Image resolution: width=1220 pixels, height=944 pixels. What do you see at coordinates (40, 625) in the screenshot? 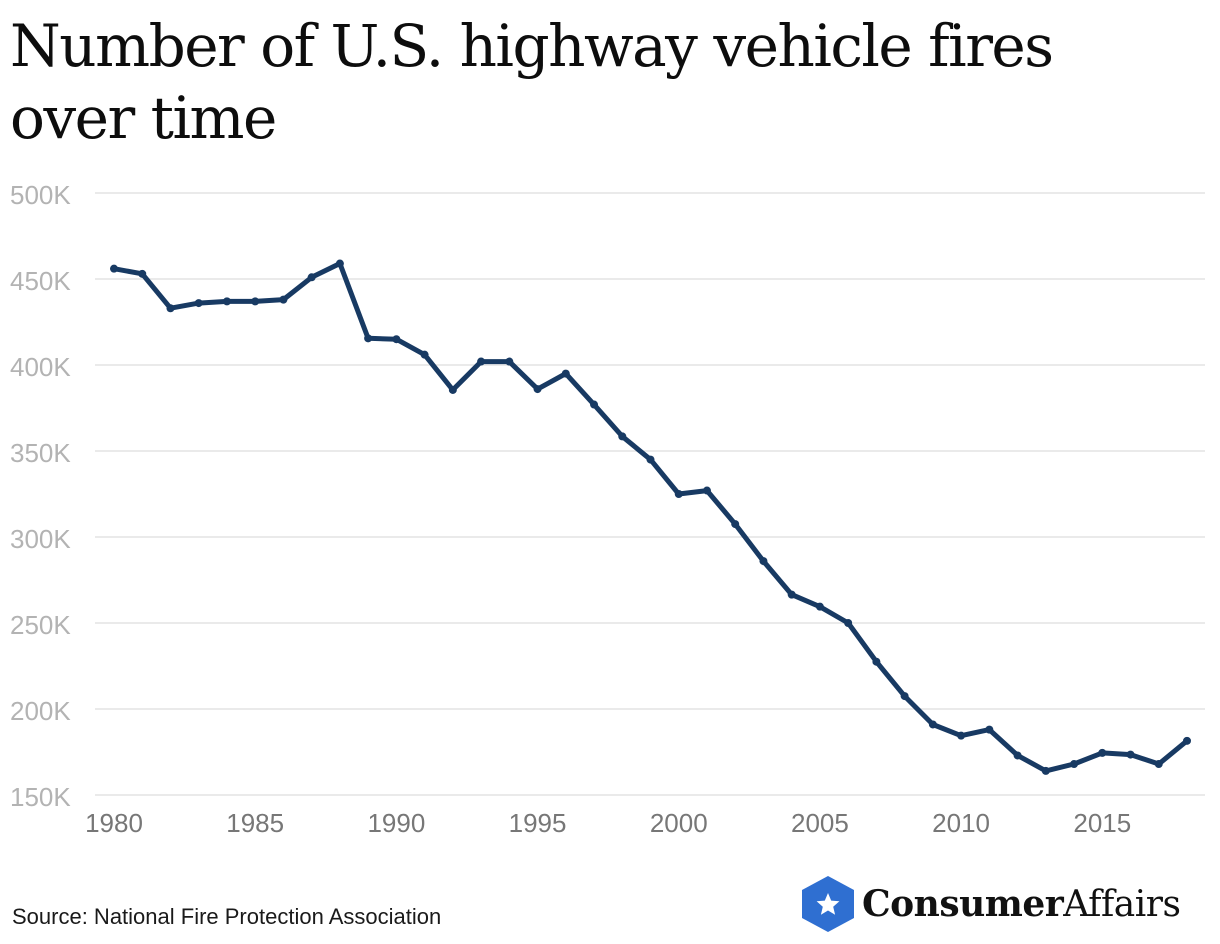
I see `y-tick-label: 250K` at bounding box center [40, 625].